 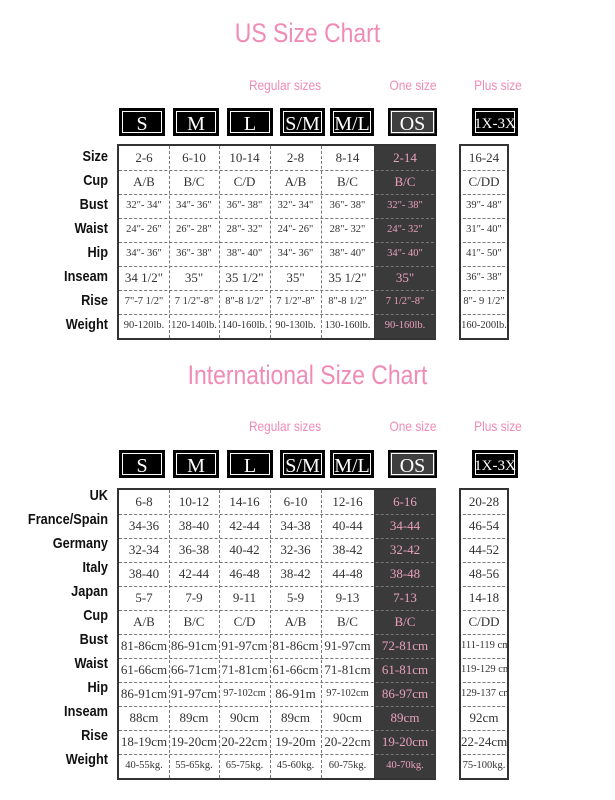 I want to click on us-row-label: Weight, so click(x=86, y=324).